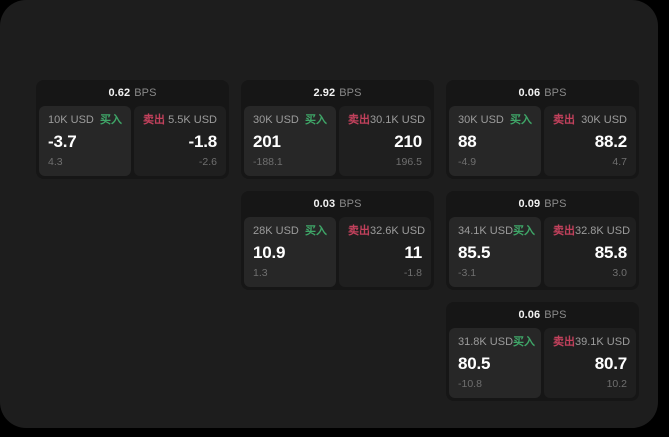 The height and width of the screenshot is (437, 669). I want to click on card-body: 10K USD 买入 -3.7 4.3 卖出 5.5K USD -1.8 -2.6, so click(132, 142).